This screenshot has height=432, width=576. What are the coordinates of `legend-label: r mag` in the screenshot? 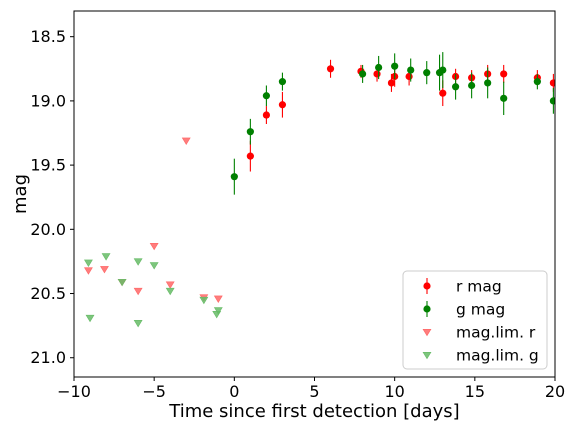 It's located at (479, 287).